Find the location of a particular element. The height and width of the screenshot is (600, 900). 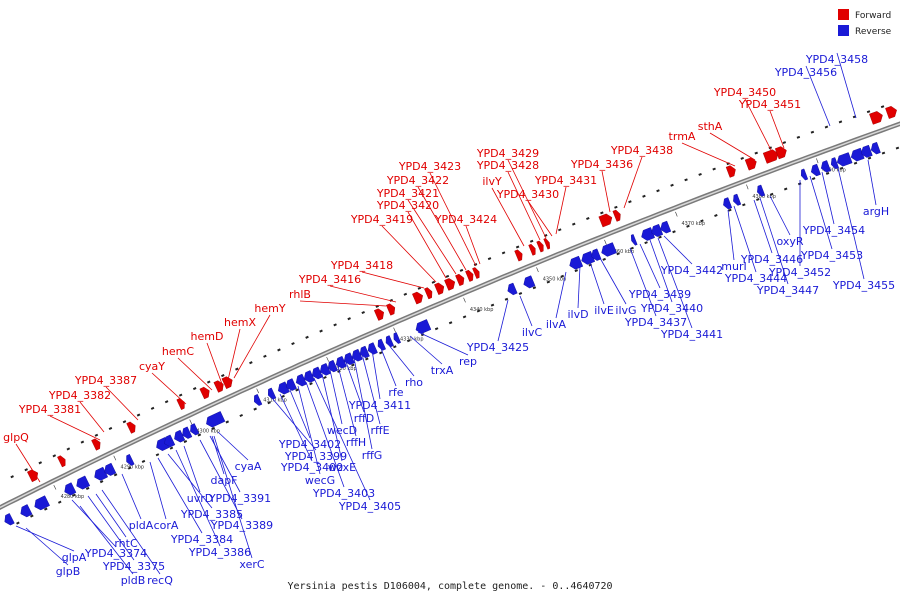

gene-label-ypd4-3405: YPD4_3405 is located at coordinates (369, 506).